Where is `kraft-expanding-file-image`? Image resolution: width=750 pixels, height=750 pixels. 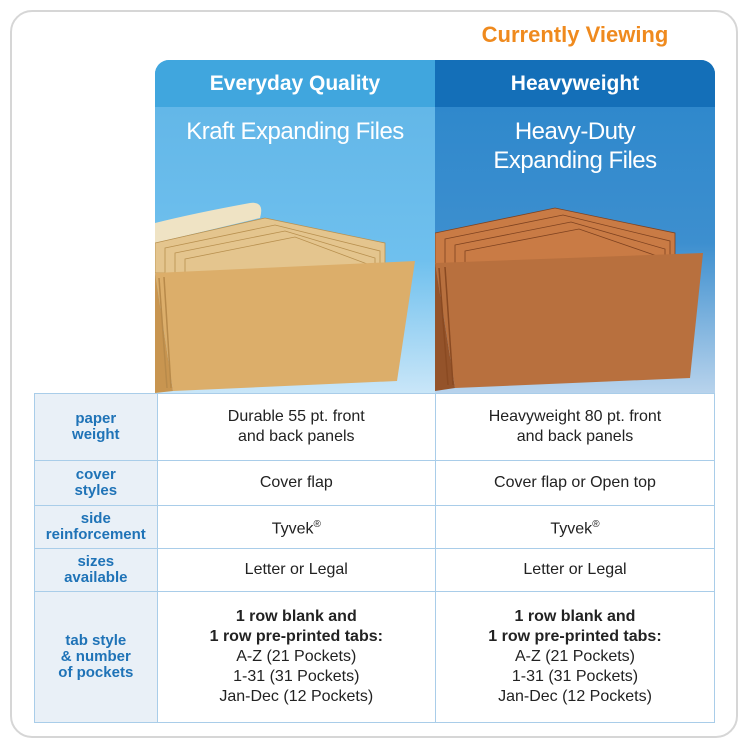
kraft-expanding-file-image is located at coordinates (285, 297).